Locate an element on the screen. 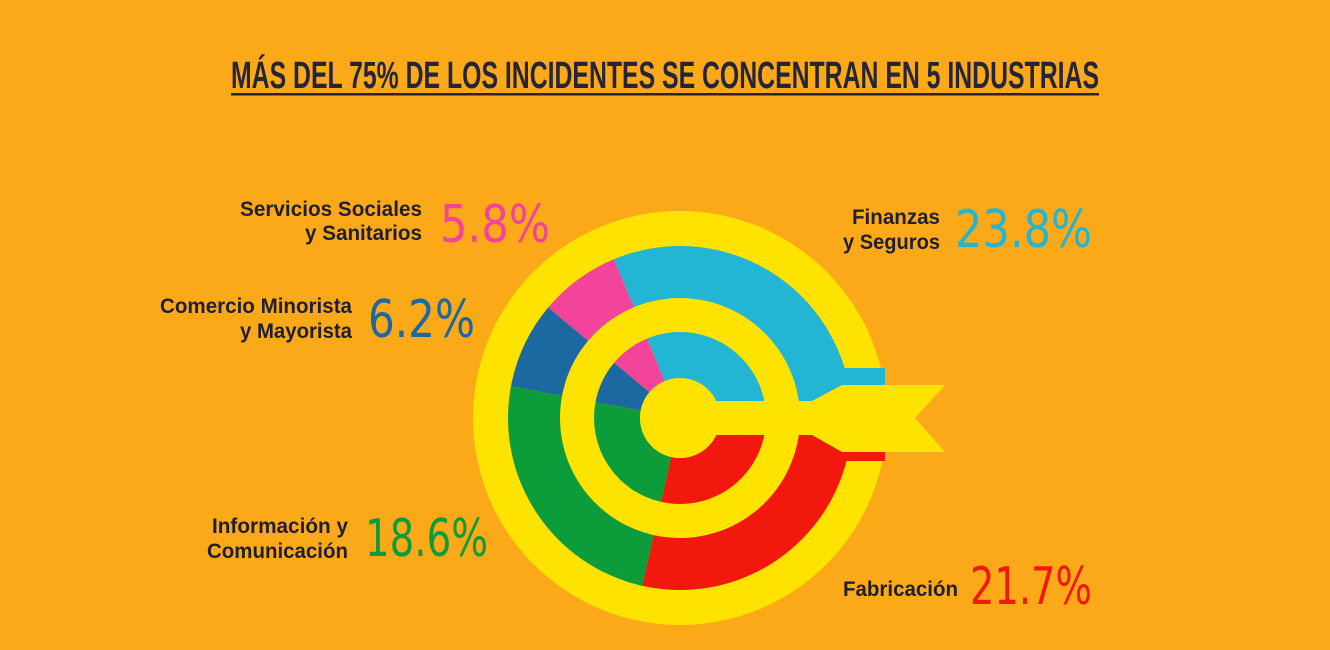  outer-ring-slice-servicios is located at coordinates (591, 300).